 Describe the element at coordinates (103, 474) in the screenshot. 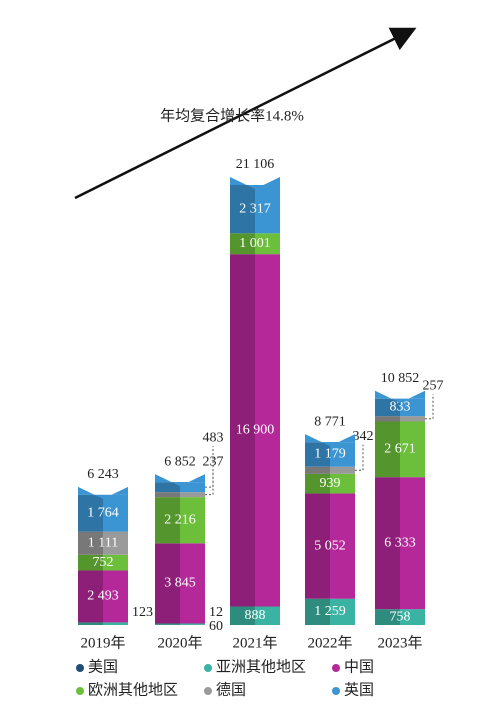

I see `total-label: 6 243` at that location.